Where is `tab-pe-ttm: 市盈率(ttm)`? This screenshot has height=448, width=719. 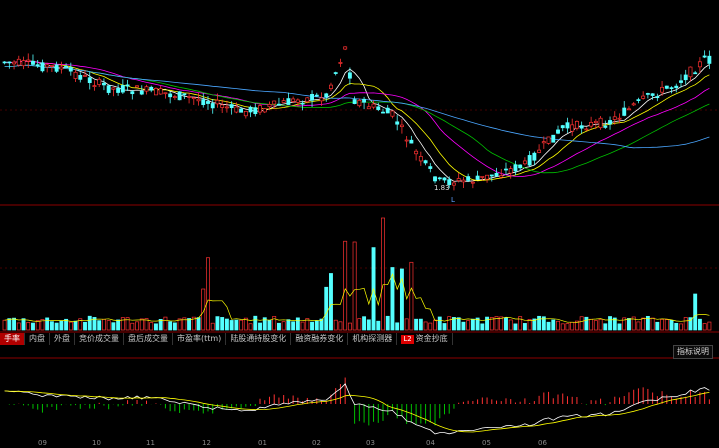 tab-pe-ttm: 市盈率(ttm) is located at coordinates (200, 339).